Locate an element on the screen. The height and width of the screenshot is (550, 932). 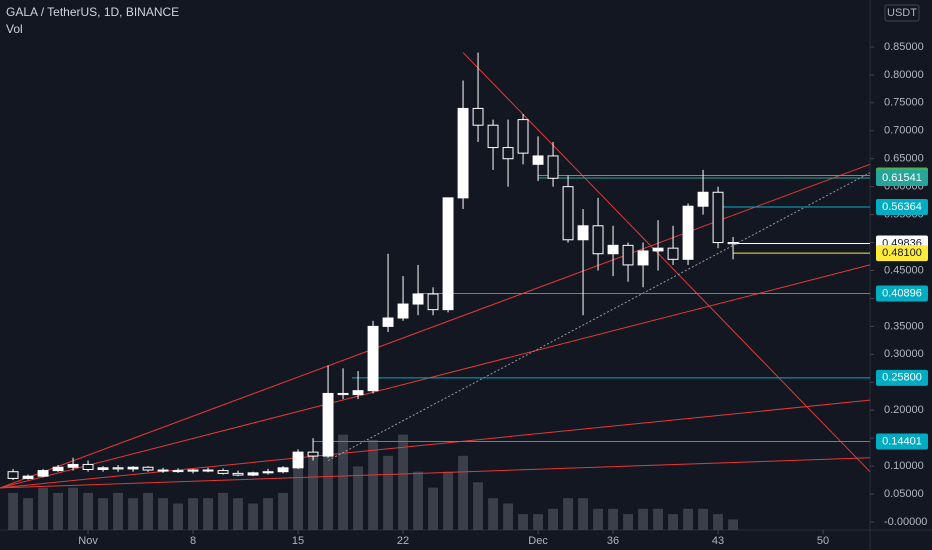
x-tick-label: 22 is located at coordinates (403, 541).